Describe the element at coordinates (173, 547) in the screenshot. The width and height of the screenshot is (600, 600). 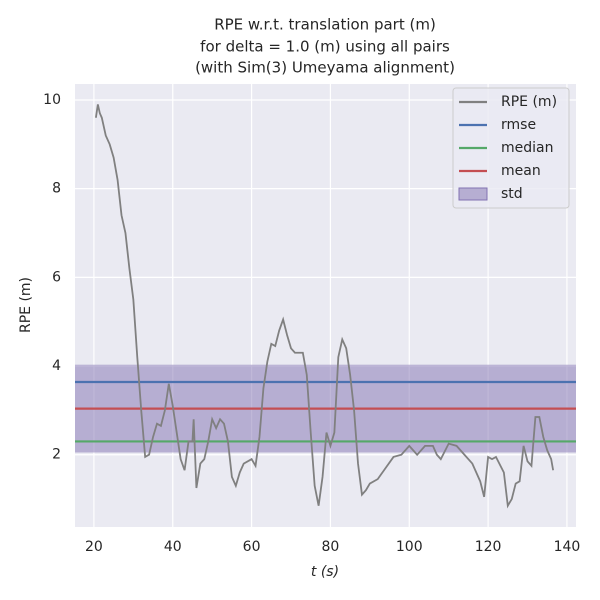
I see `x-tick-label: 40` at that location.